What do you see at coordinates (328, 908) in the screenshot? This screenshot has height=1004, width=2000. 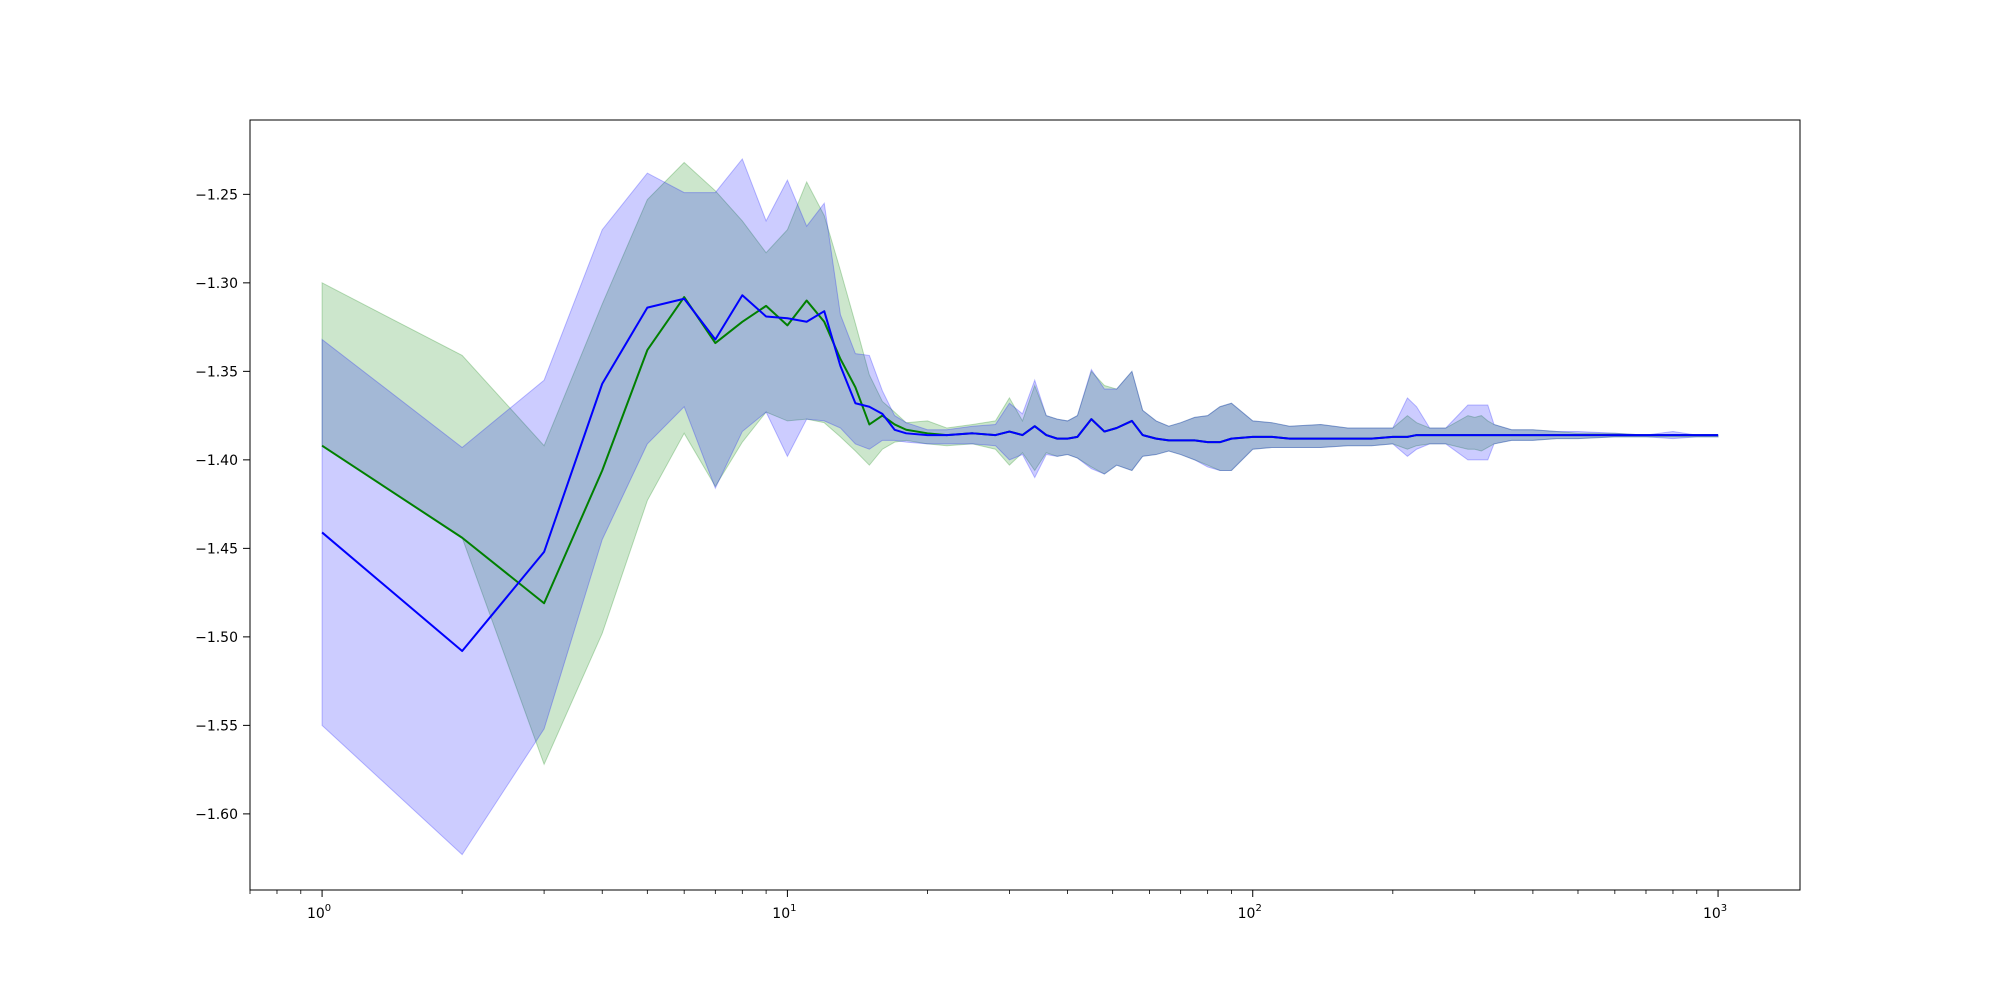 I see `x-tick-label-exponent: 0` at bounding box center [328, 908].